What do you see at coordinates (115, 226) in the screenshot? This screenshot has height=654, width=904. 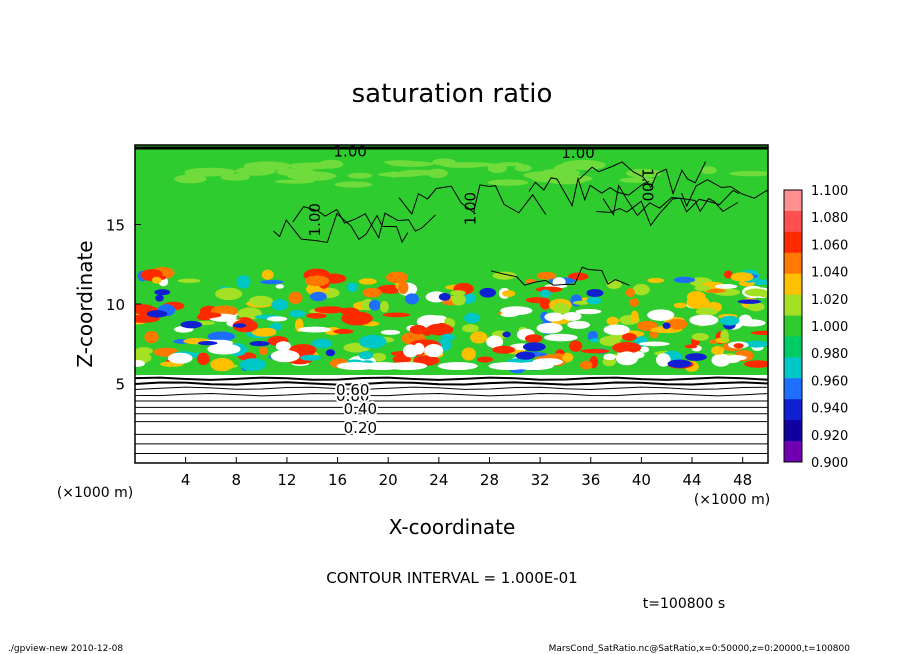 I see `y-tick-label: 15` at bounding box center [115, 226].